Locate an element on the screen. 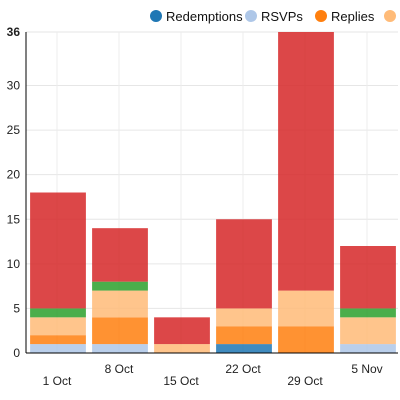 Image resolution: width=400 pixels, height=400 pixels. x-tick-label: 5 Nov is located at coordinates (366, 369).